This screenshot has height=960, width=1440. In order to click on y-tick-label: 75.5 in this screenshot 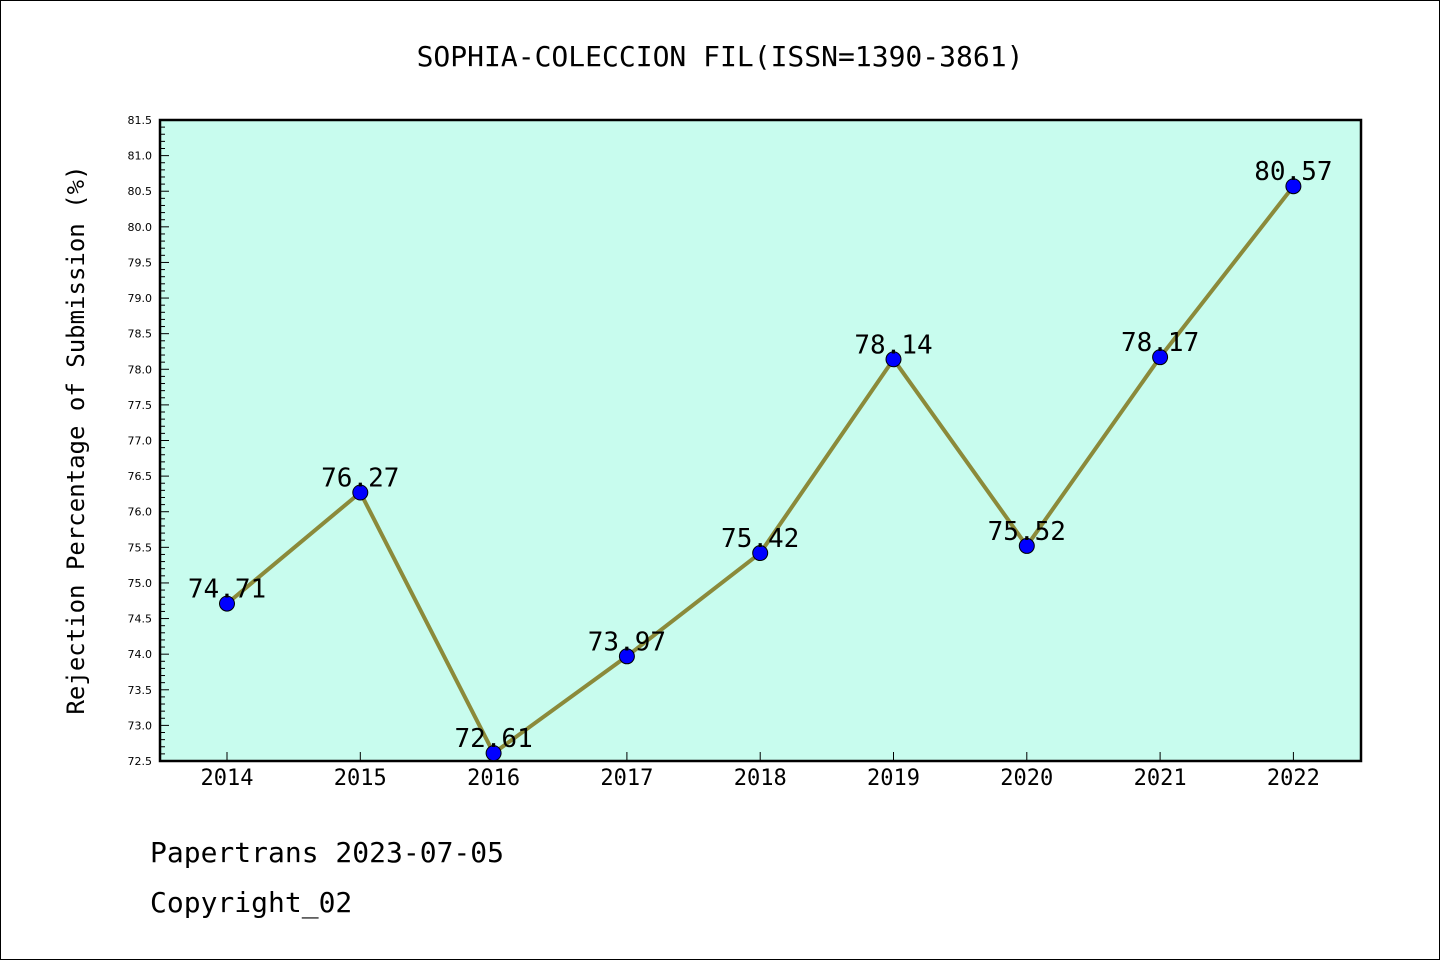, I will do `click(140, 547)`.